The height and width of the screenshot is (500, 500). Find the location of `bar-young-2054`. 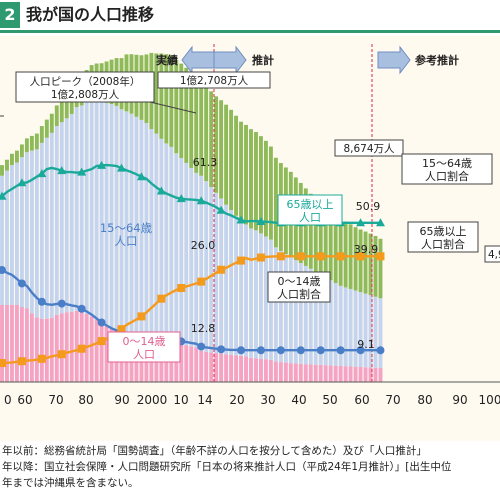

bar-young-2054 is located at coordinates (261, 370).